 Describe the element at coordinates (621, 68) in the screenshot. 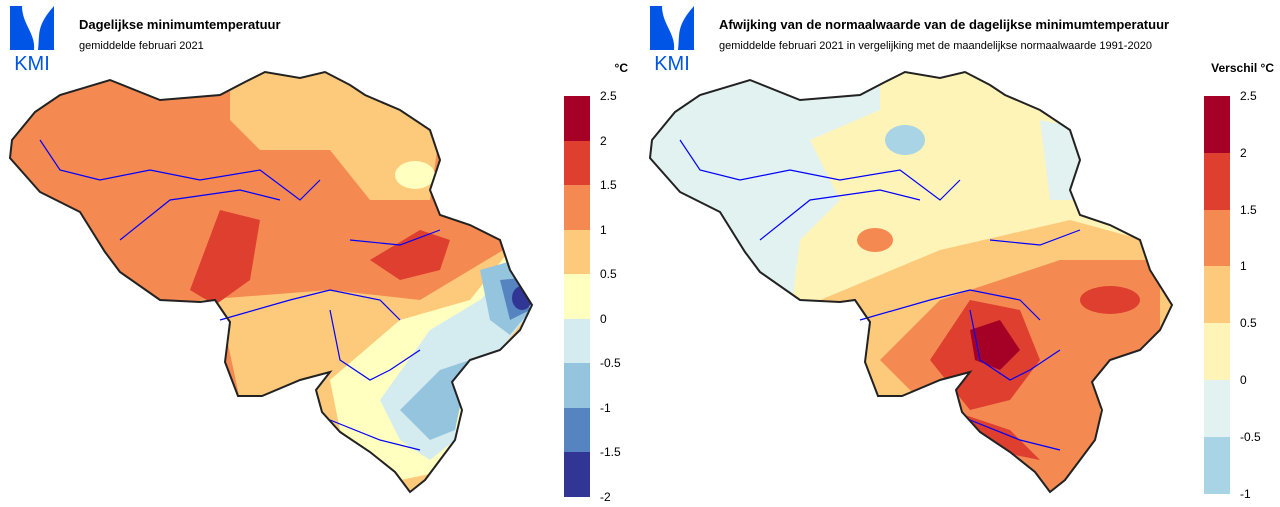

I see `legend-unit: °C` at that location.